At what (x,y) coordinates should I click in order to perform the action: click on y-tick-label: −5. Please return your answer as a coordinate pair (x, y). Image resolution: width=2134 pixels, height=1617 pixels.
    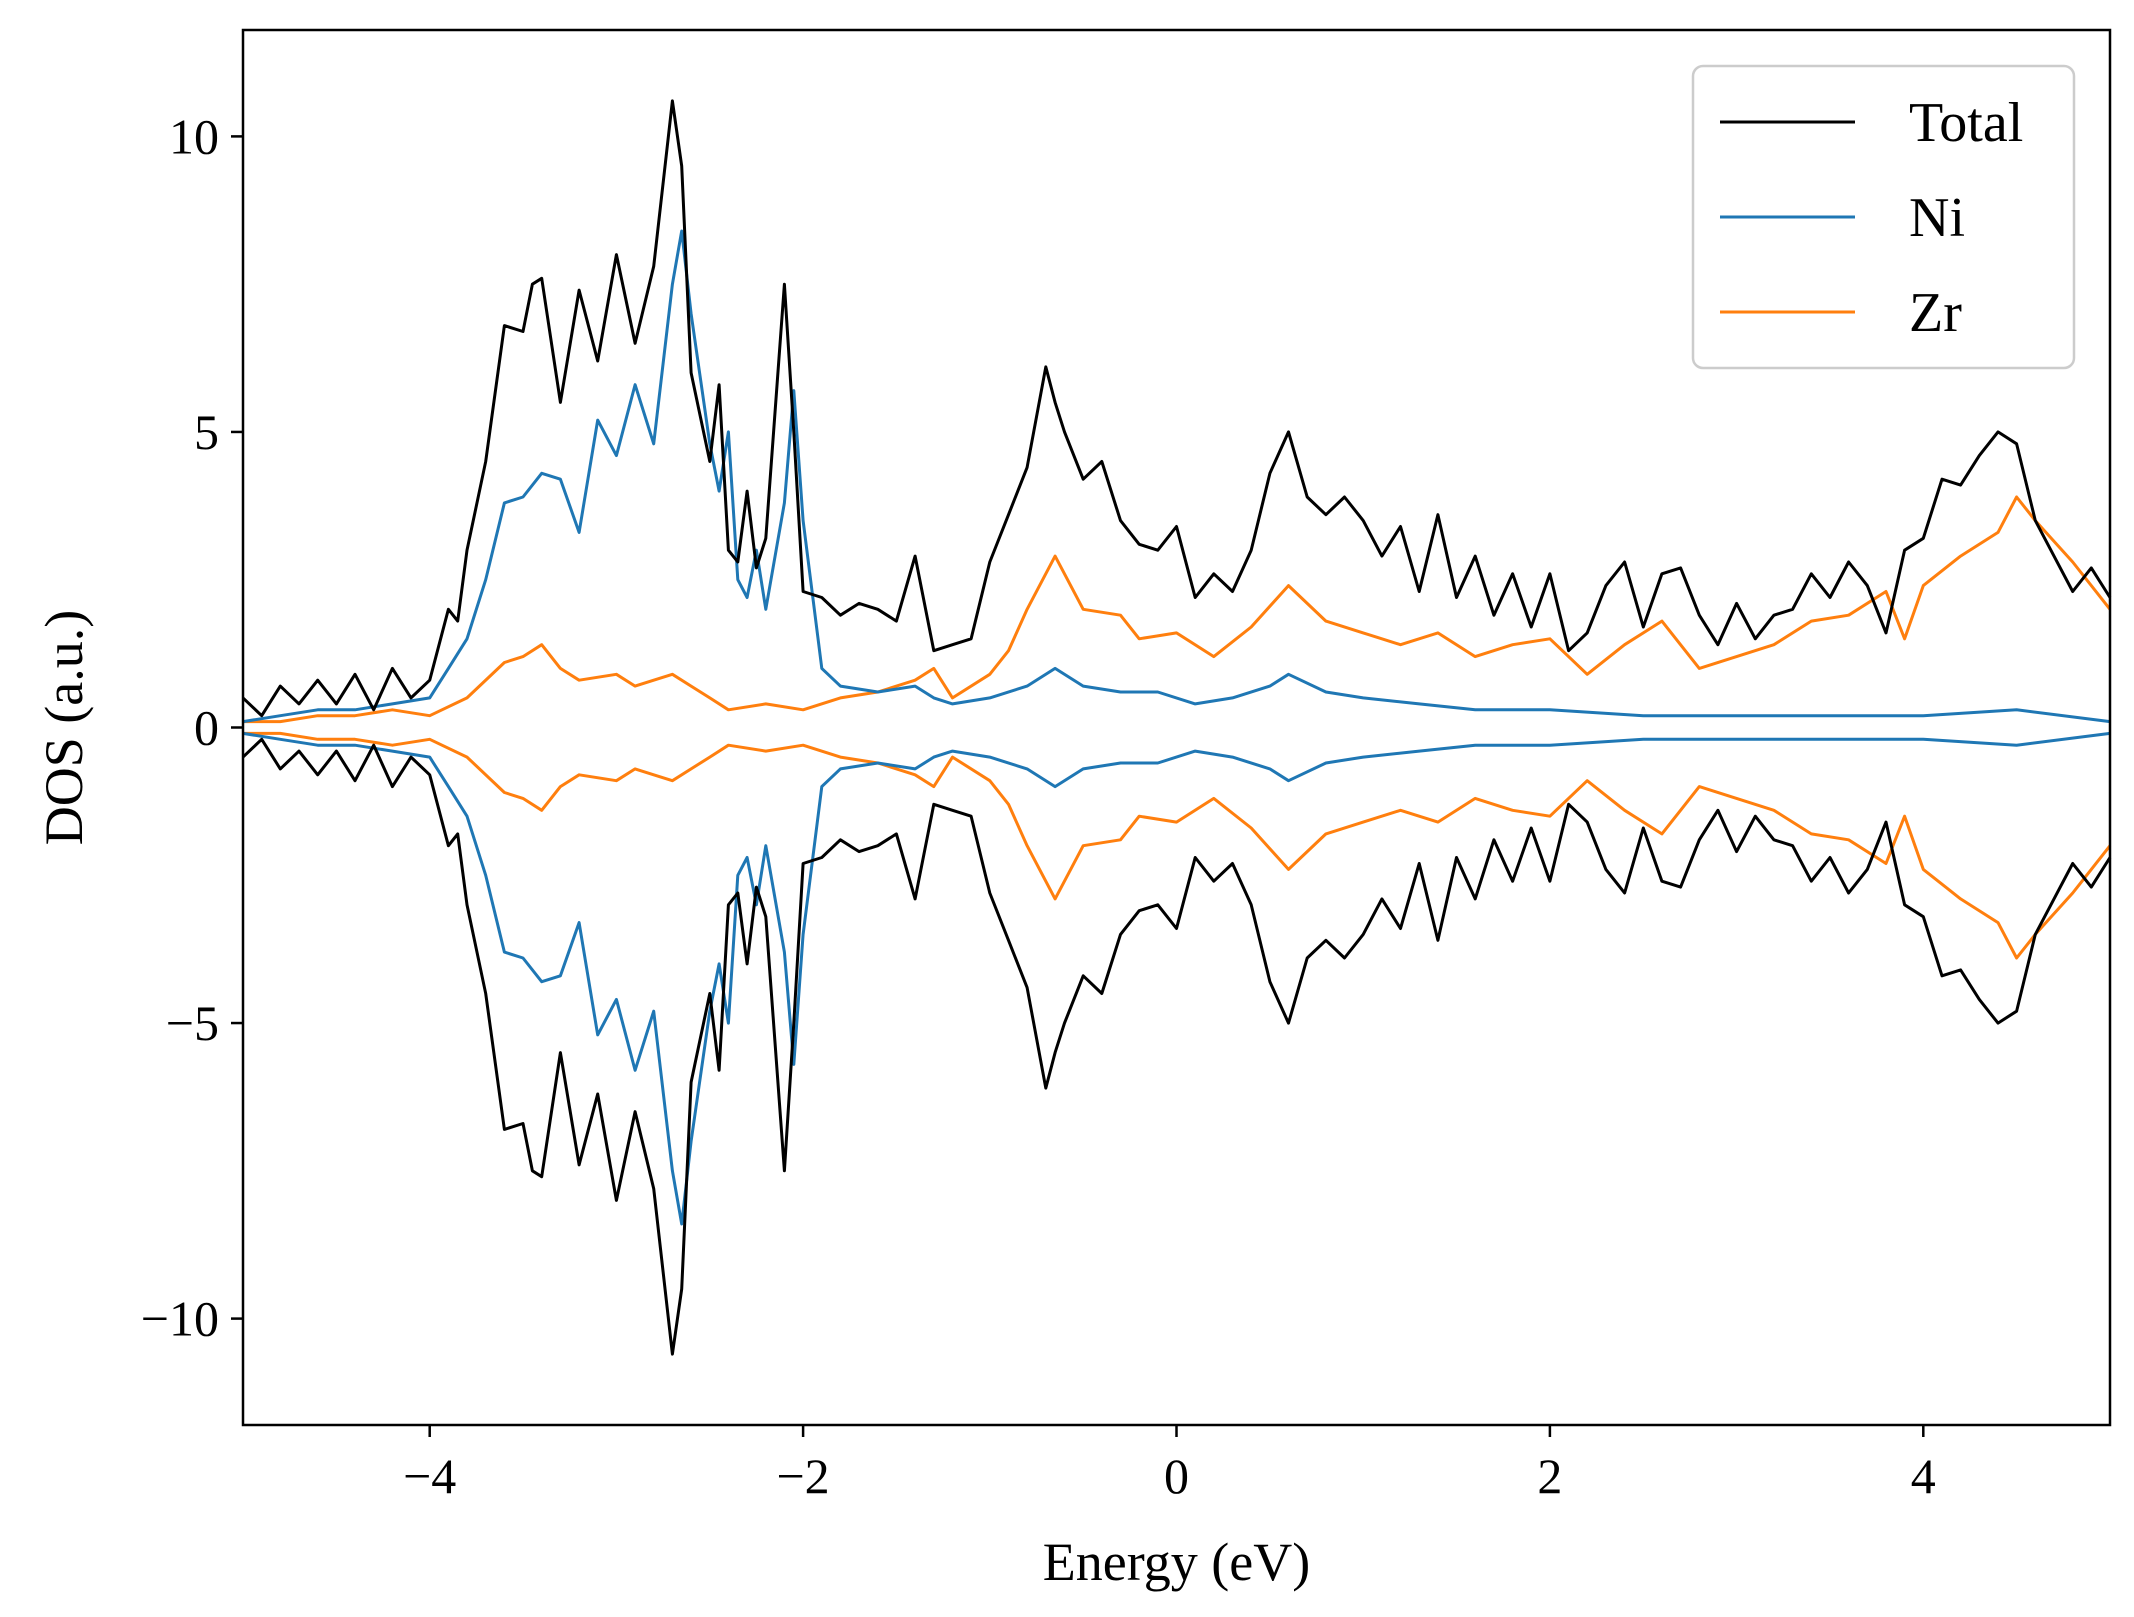
    Looking at the image, I should click on (192, 1023).